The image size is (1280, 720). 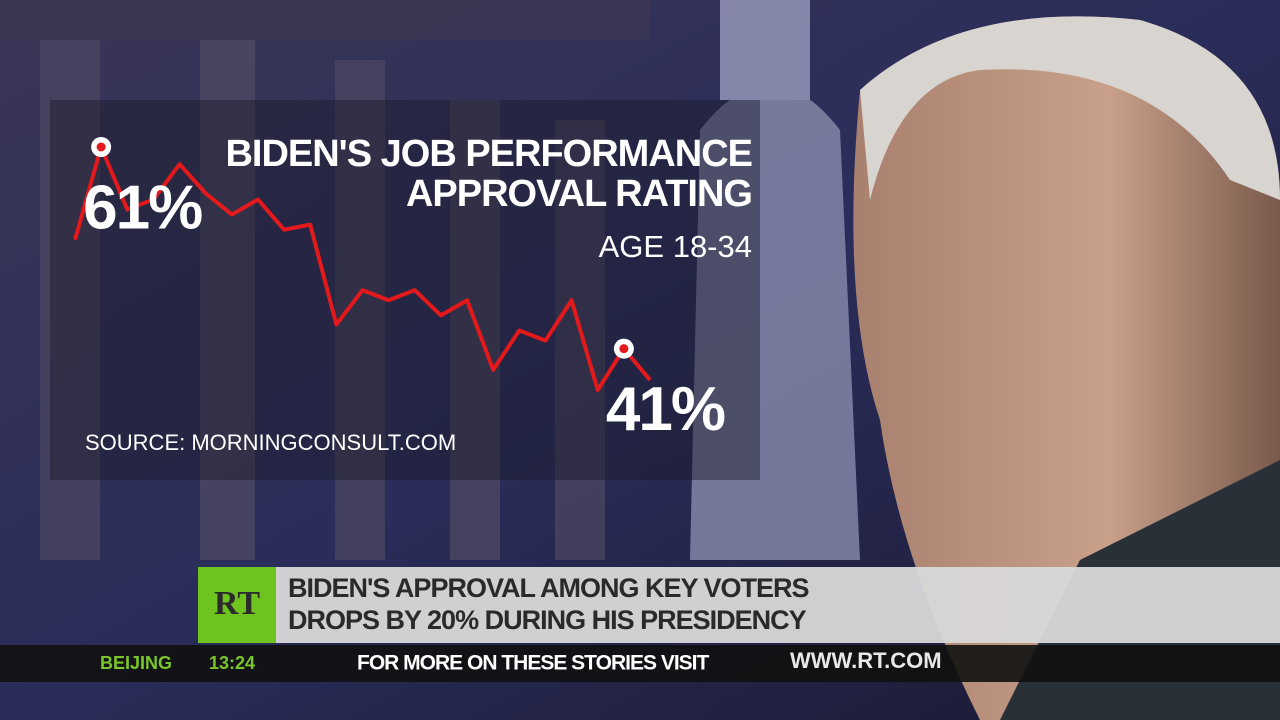 What do you see at coordinates (579, 194) in the screenshot?
I see `chart-title: APPROVAL RATING` at bounding box center [579, 194].